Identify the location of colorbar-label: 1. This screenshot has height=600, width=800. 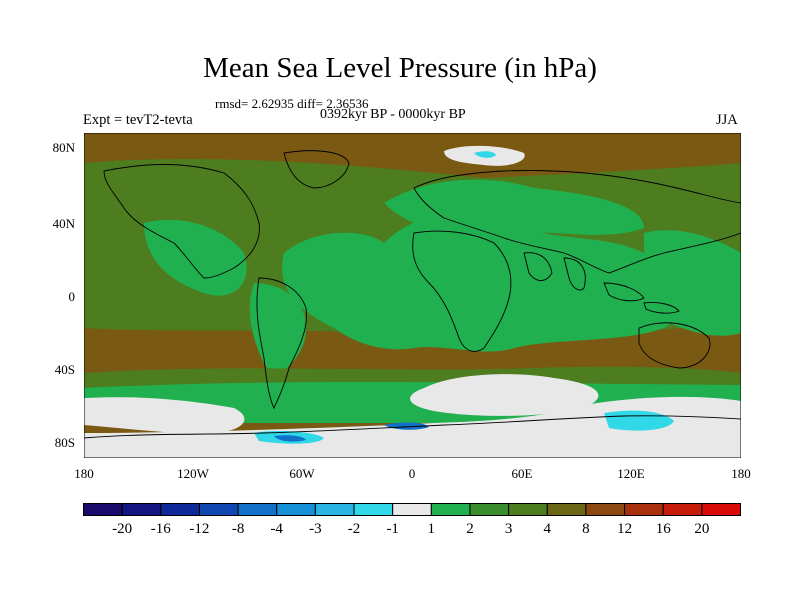
(431, 529).